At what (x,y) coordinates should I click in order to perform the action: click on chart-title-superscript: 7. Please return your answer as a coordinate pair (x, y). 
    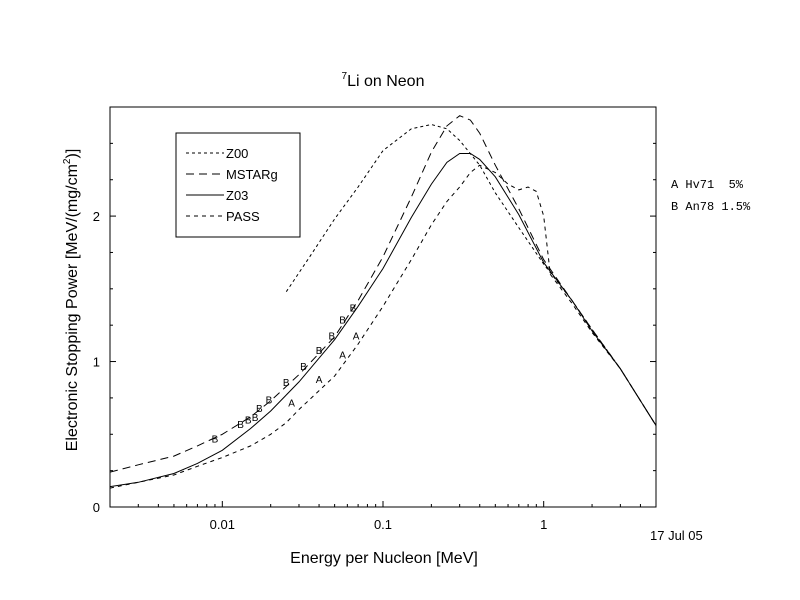
    Looking at the image, I should click on (345, 76).